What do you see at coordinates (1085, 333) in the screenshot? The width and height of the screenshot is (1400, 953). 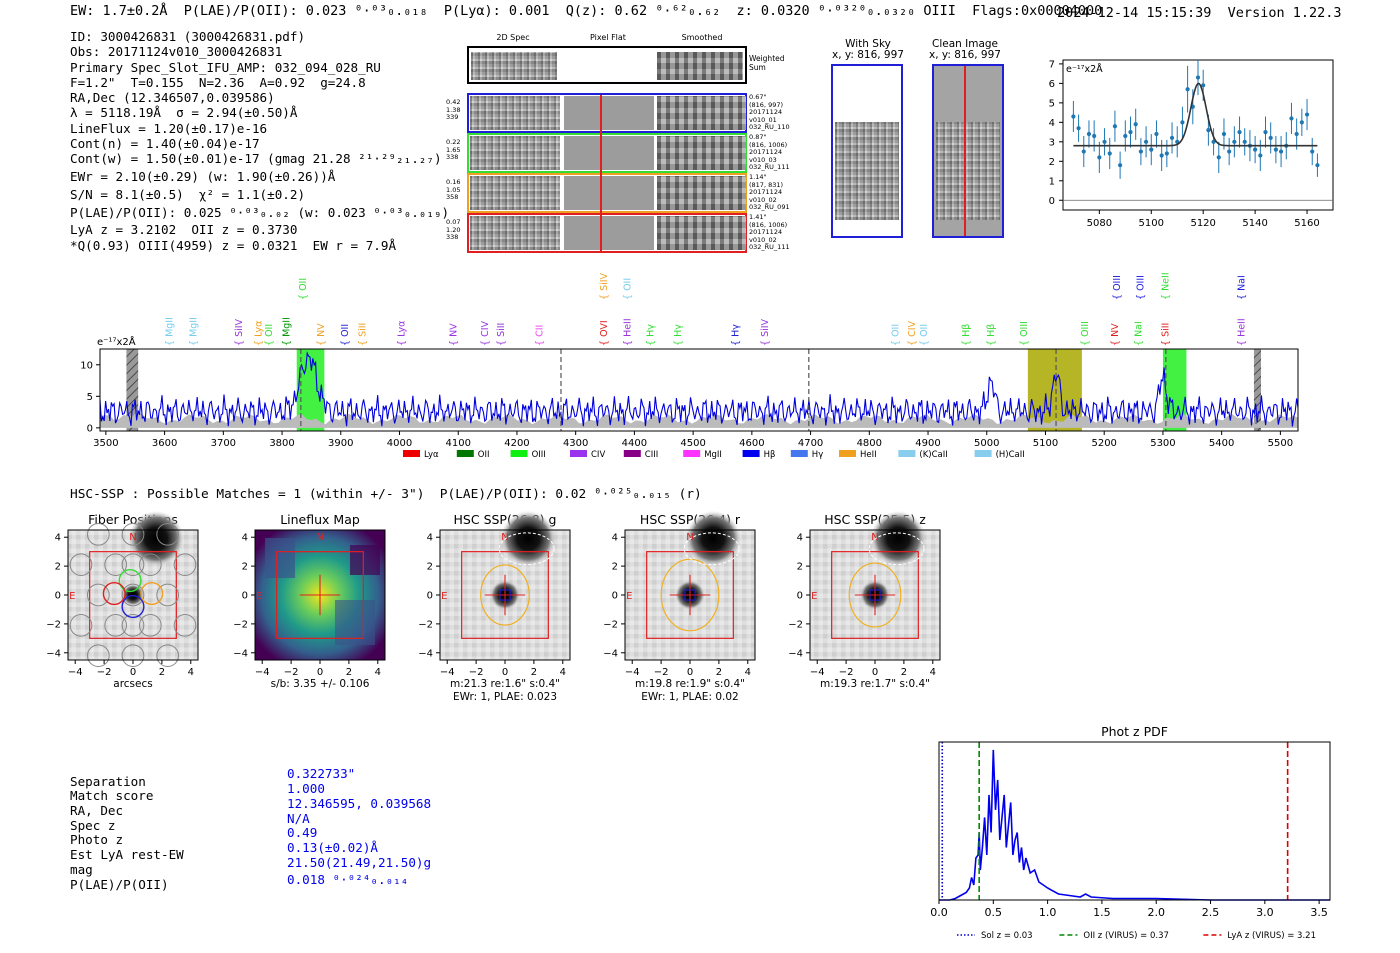 I see `spectrum-line-label-group: { OIII` at bounding box center [1085, 333].